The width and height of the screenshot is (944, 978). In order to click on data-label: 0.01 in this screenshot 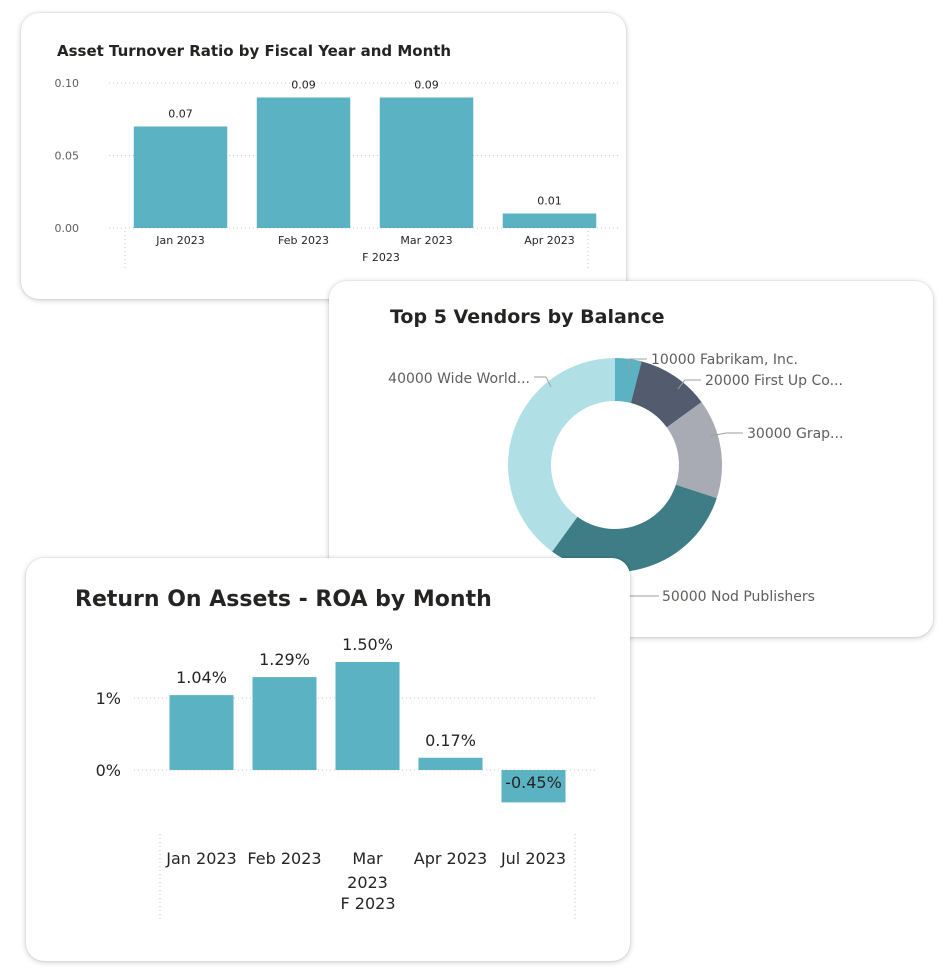, I will do `click(549, 201)`.